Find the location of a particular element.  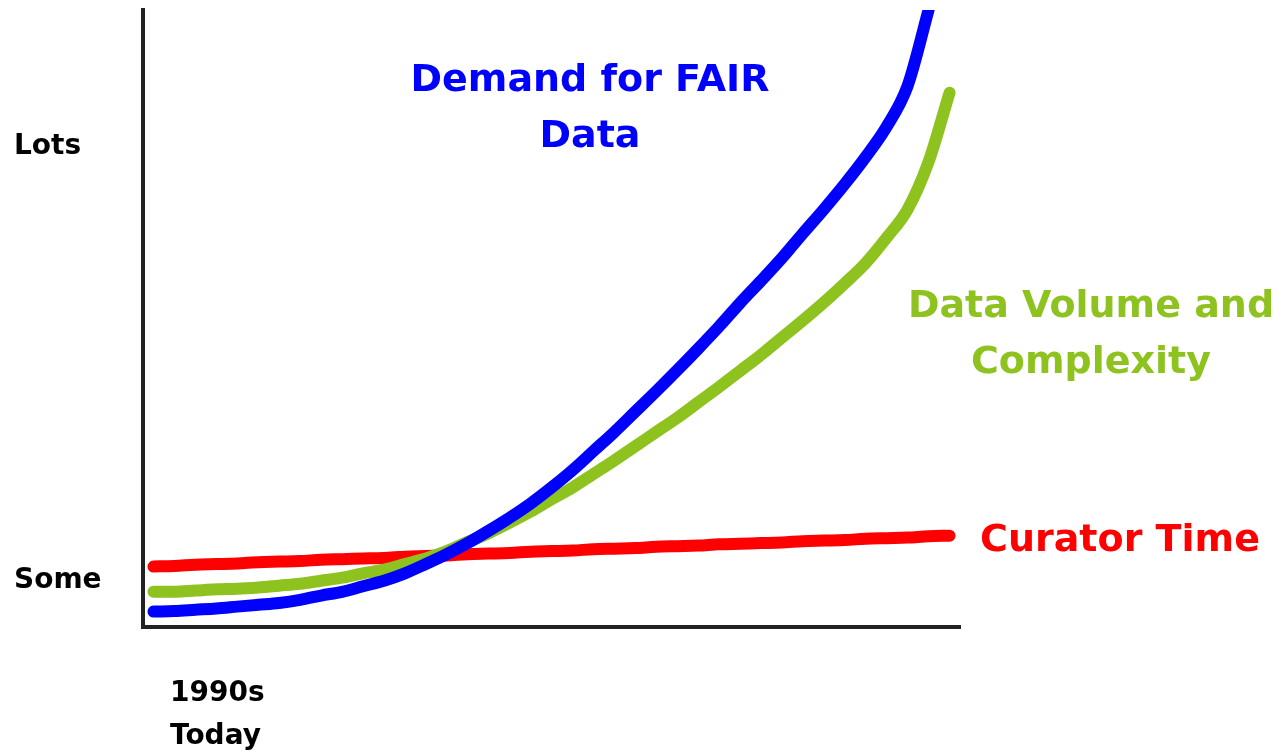

series-label: Demand for FAIR Data is located at coordinates (590, 106).